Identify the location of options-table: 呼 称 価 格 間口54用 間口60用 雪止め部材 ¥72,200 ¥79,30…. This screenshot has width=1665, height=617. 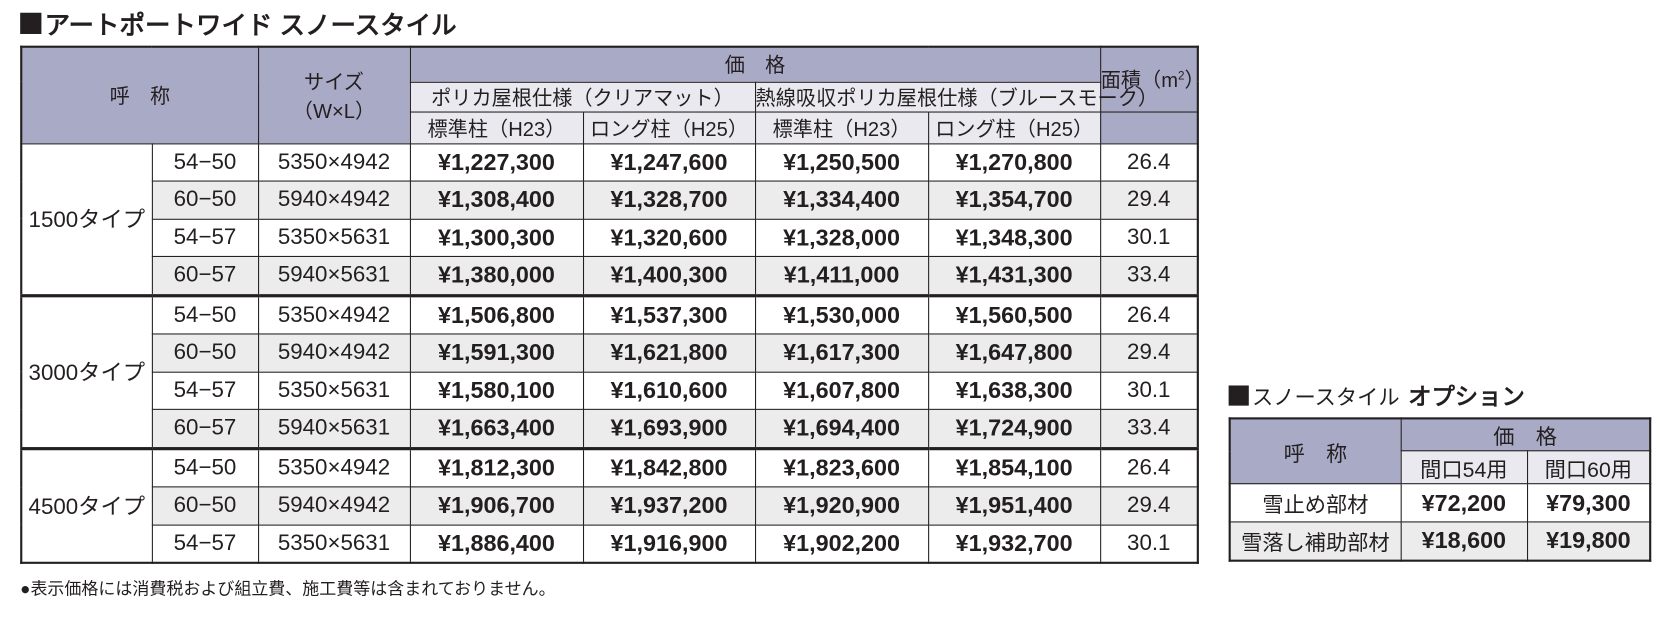
(1440, 489).